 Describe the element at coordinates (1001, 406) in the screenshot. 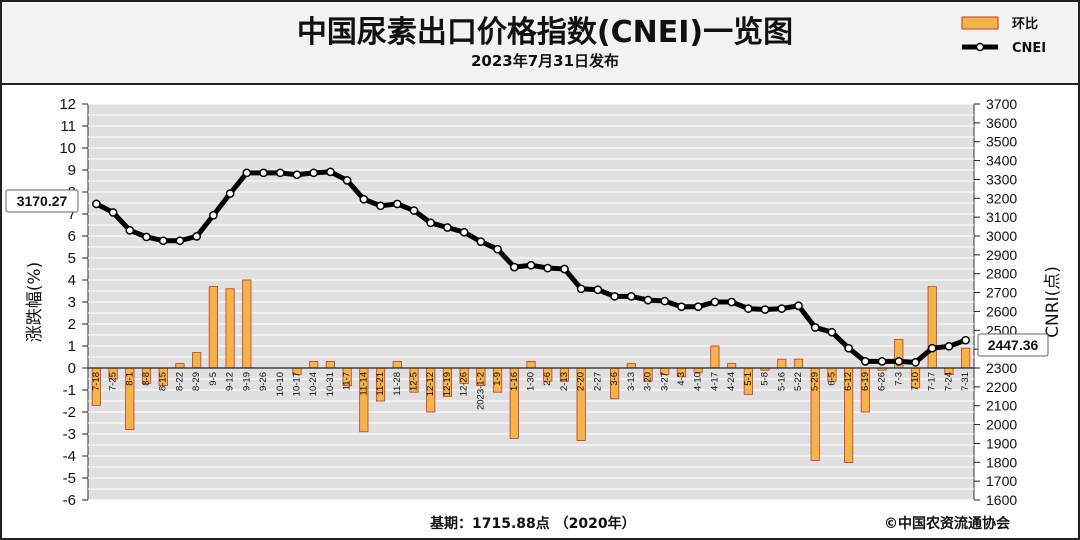

I see `y-right-tick-label: 2100` at that location.